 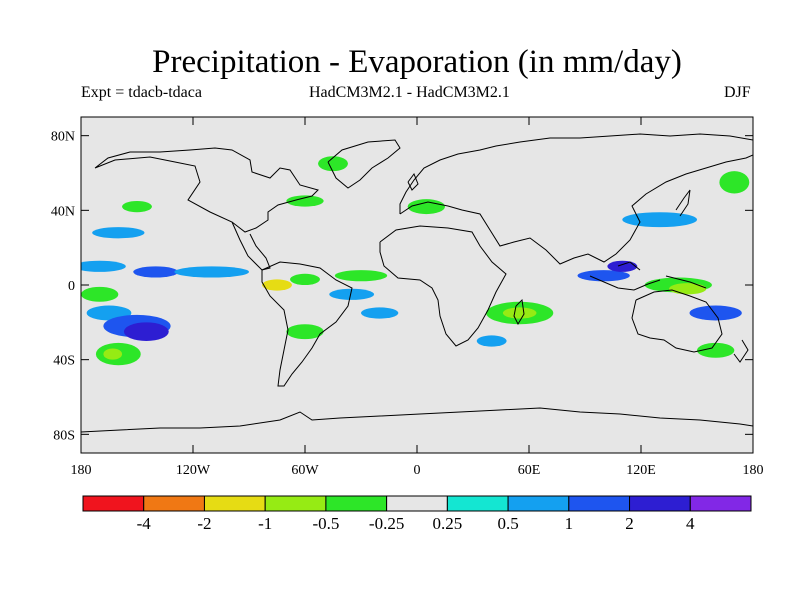 I want to click on coastline-indonesia, so click(x=648, y=276).